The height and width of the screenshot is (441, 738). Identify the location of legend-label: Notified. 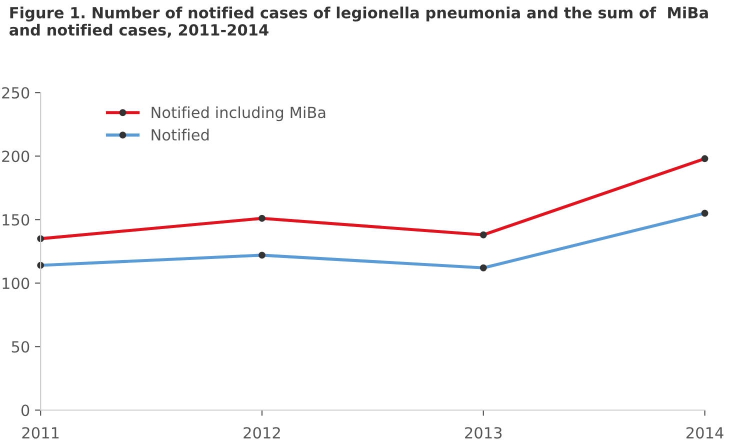
(180, 134).